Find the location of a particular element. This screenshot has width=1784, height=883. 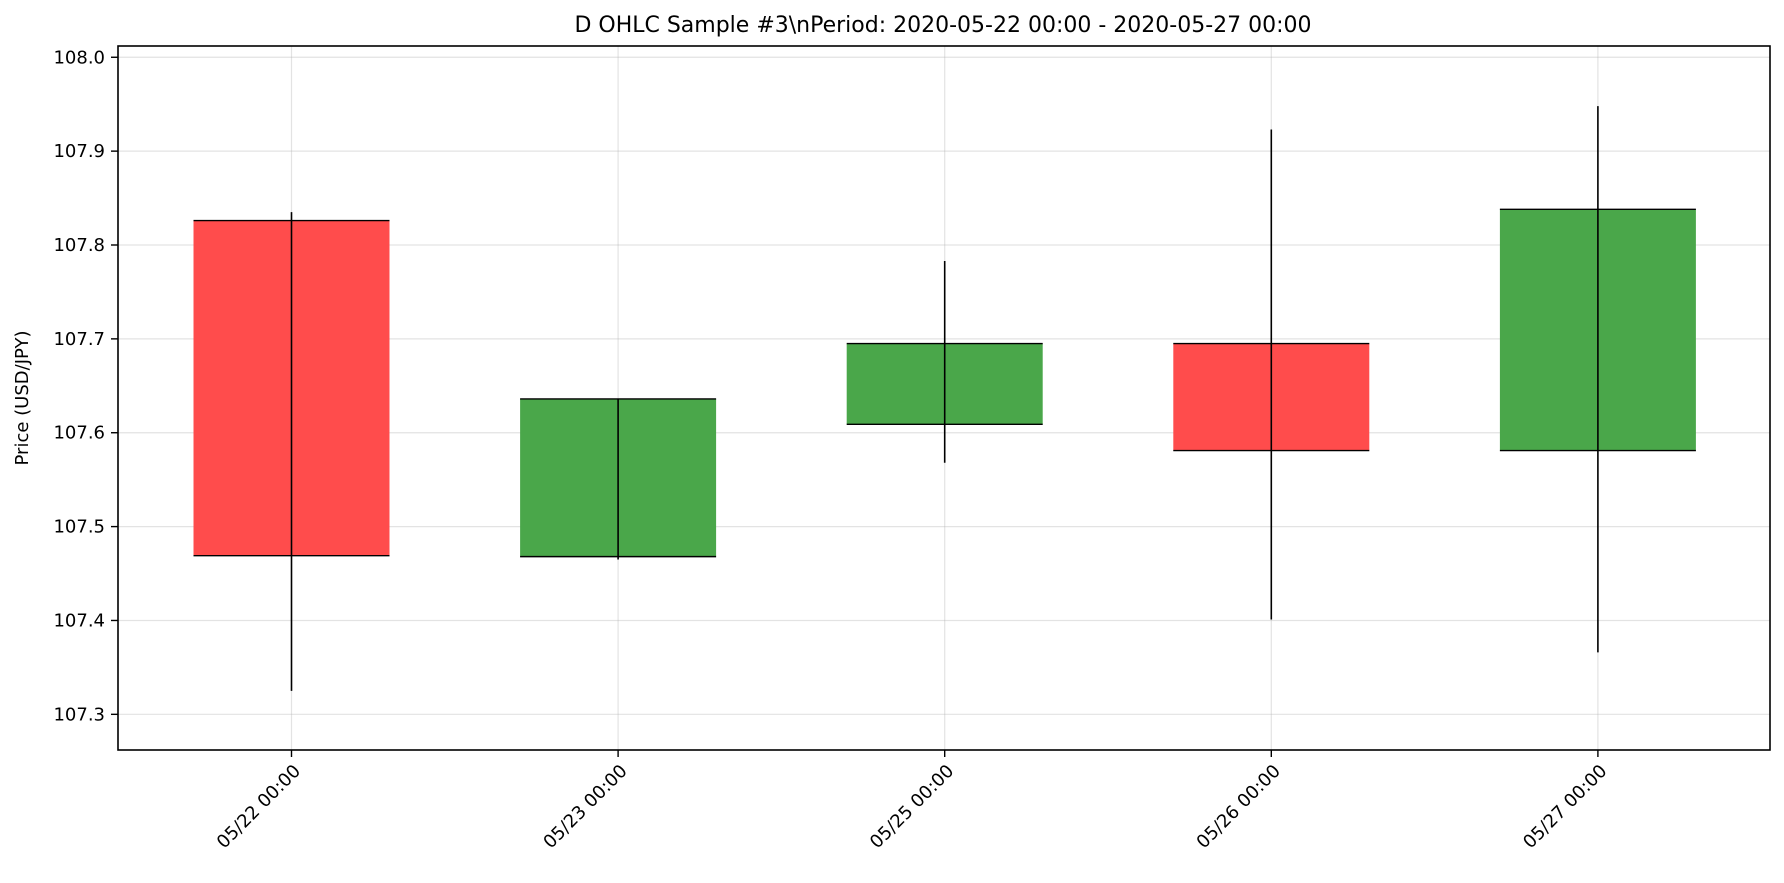

y-tick-label: 107.7 is located at coordinates (79, 339).